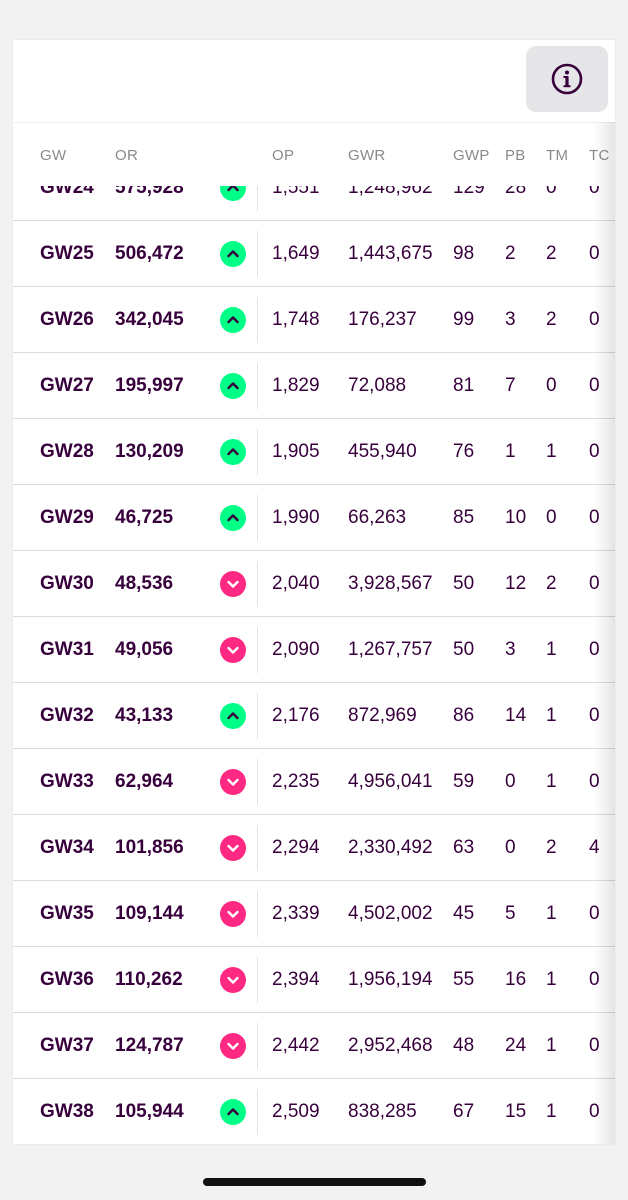 This screenshot has height=1200, width=628. I want to click on gameweek-cell: GW26, so click(67, 319).